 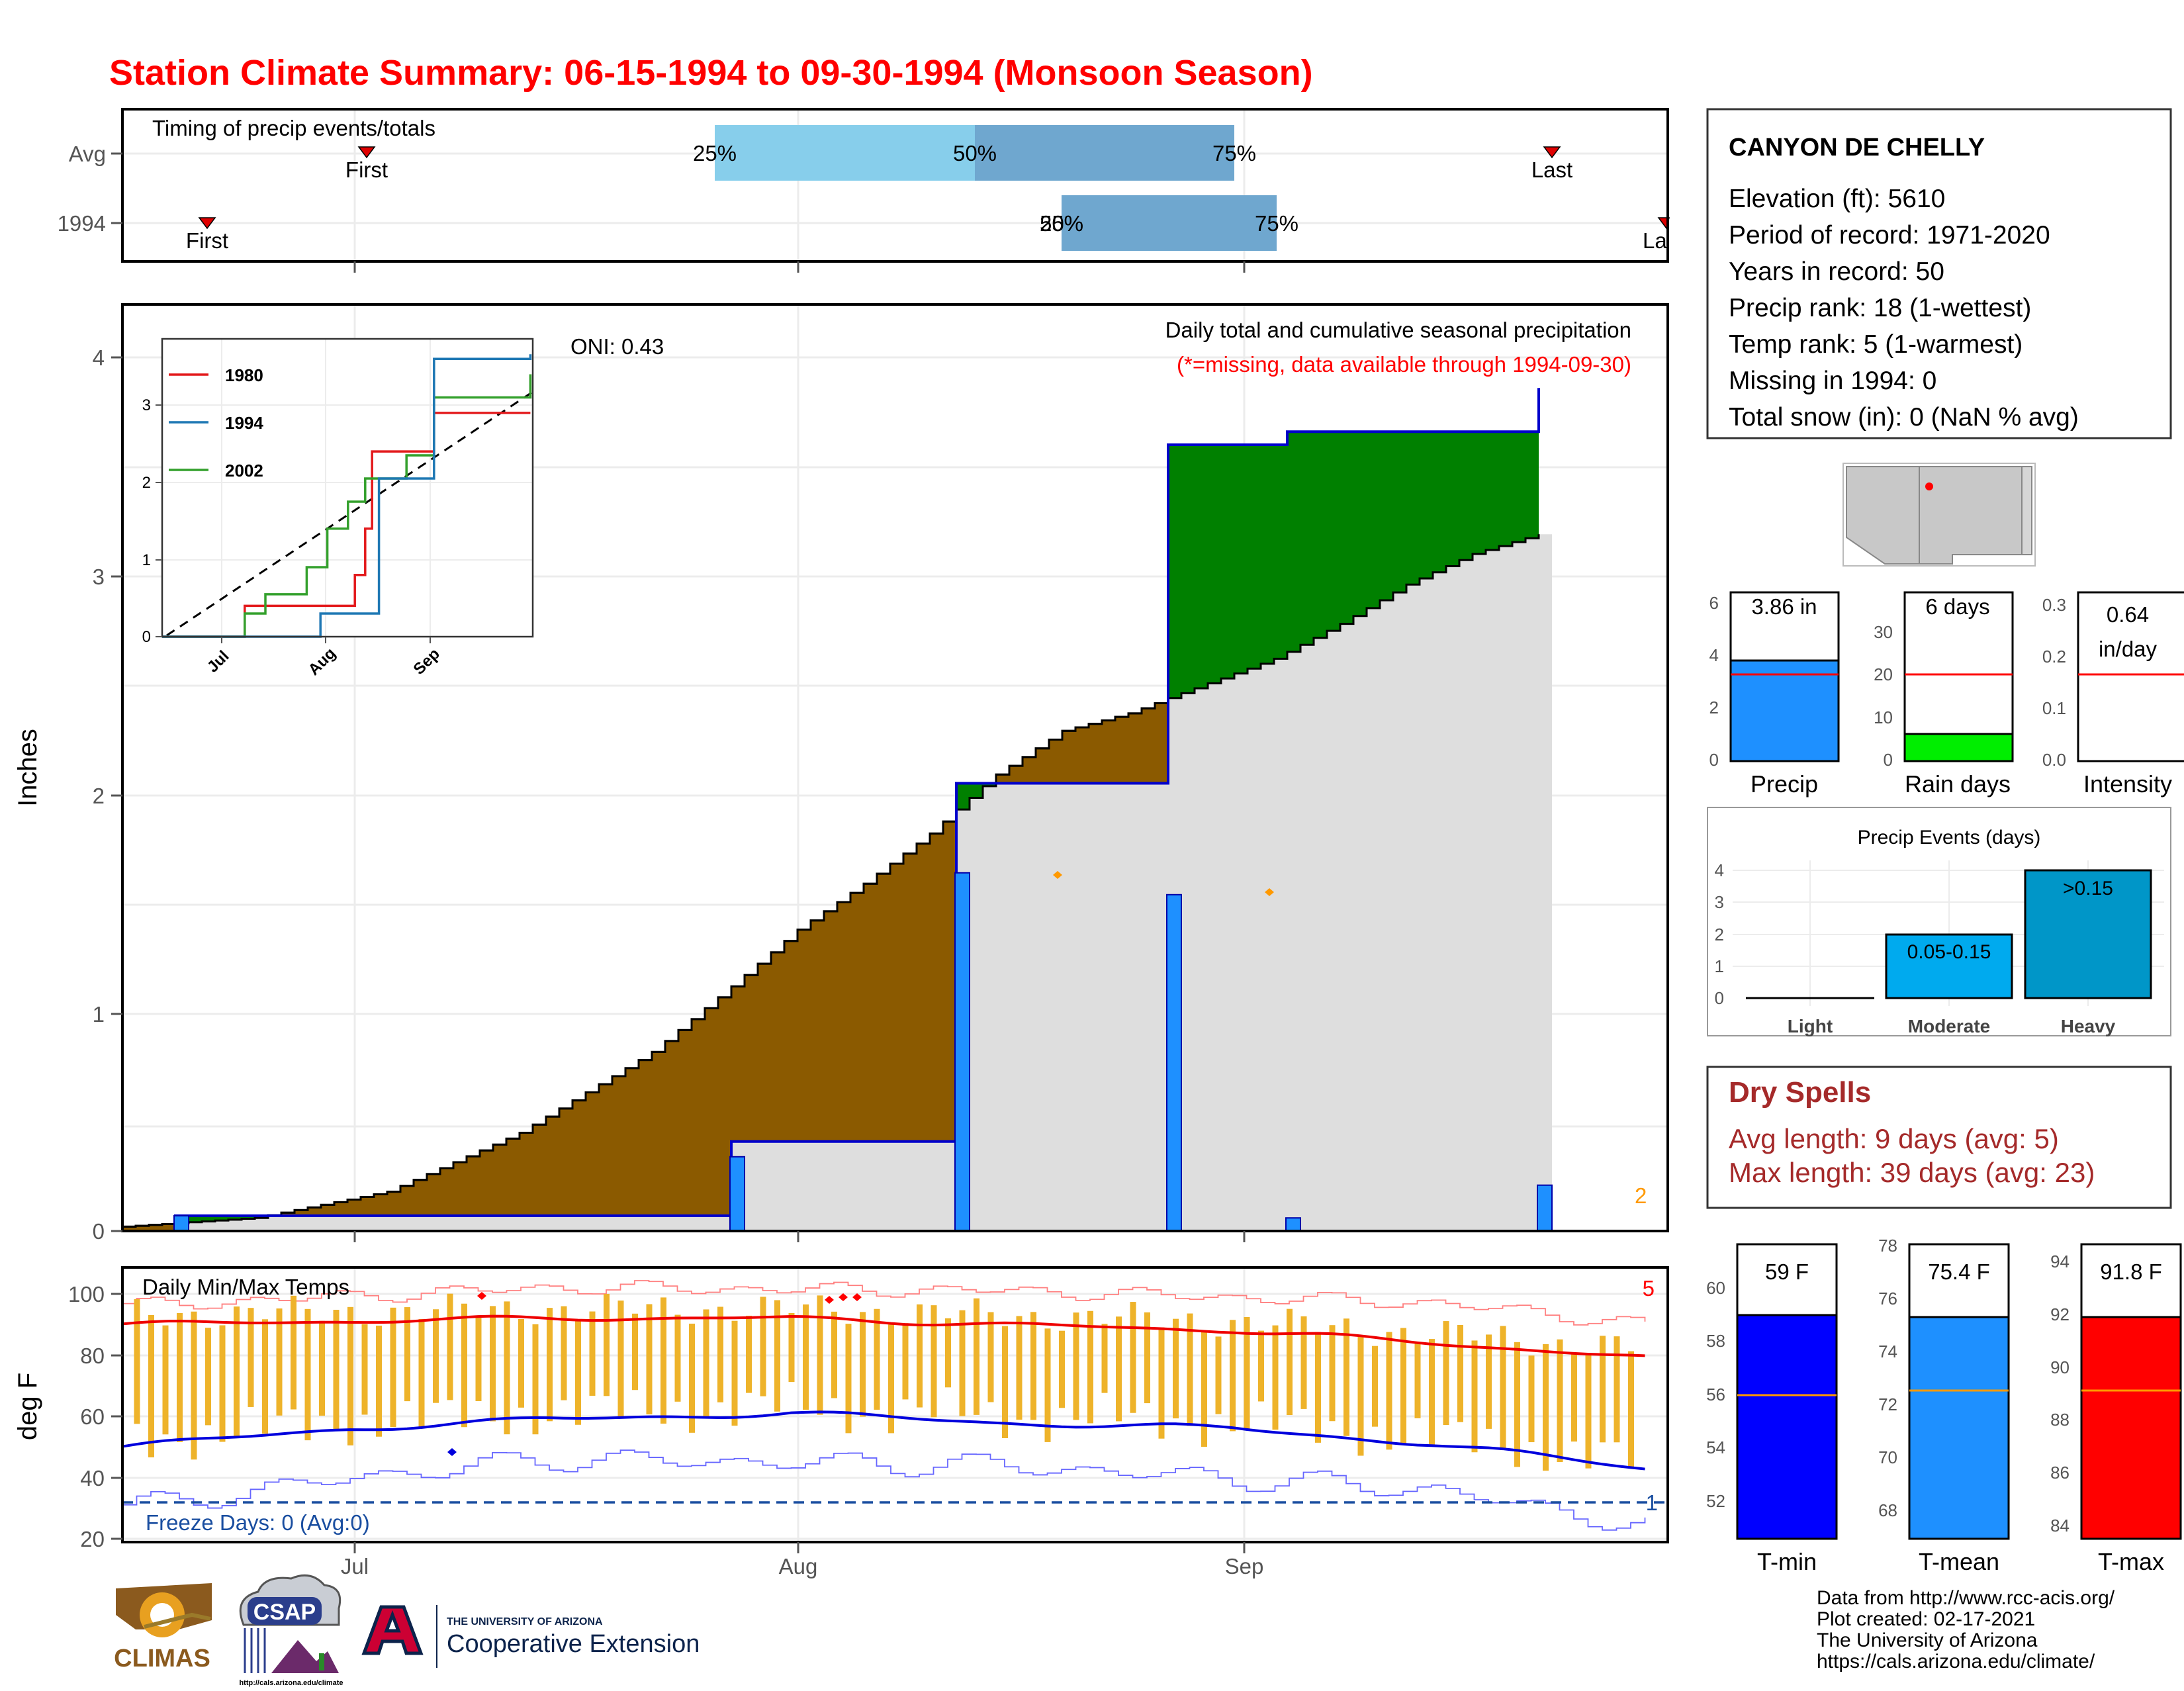 What do you see at coordinates (715, 153) in the screenshot?
I see `timing-avg-25: 25%` at bounding box center [715, 153].